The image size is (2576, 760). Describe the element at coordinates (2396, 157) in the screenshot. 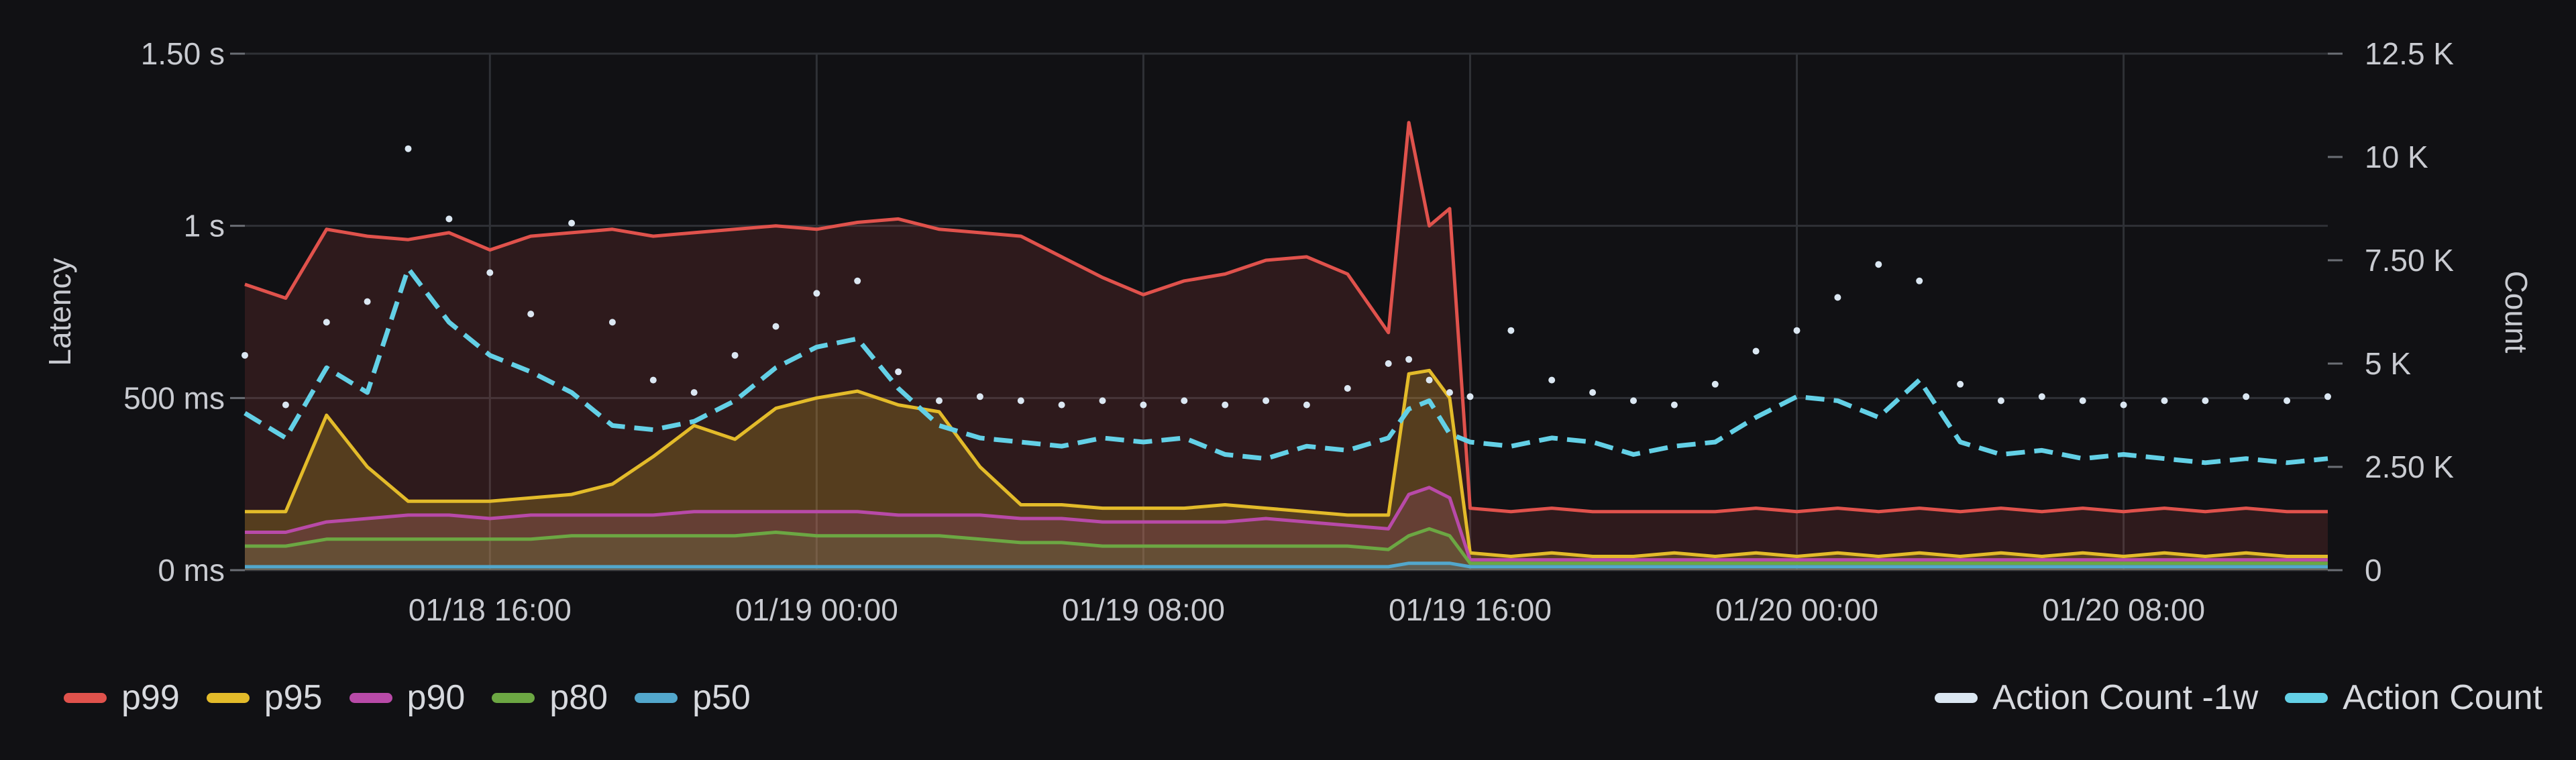

I see `y-tick-right-10-k: 10 K` at that location.